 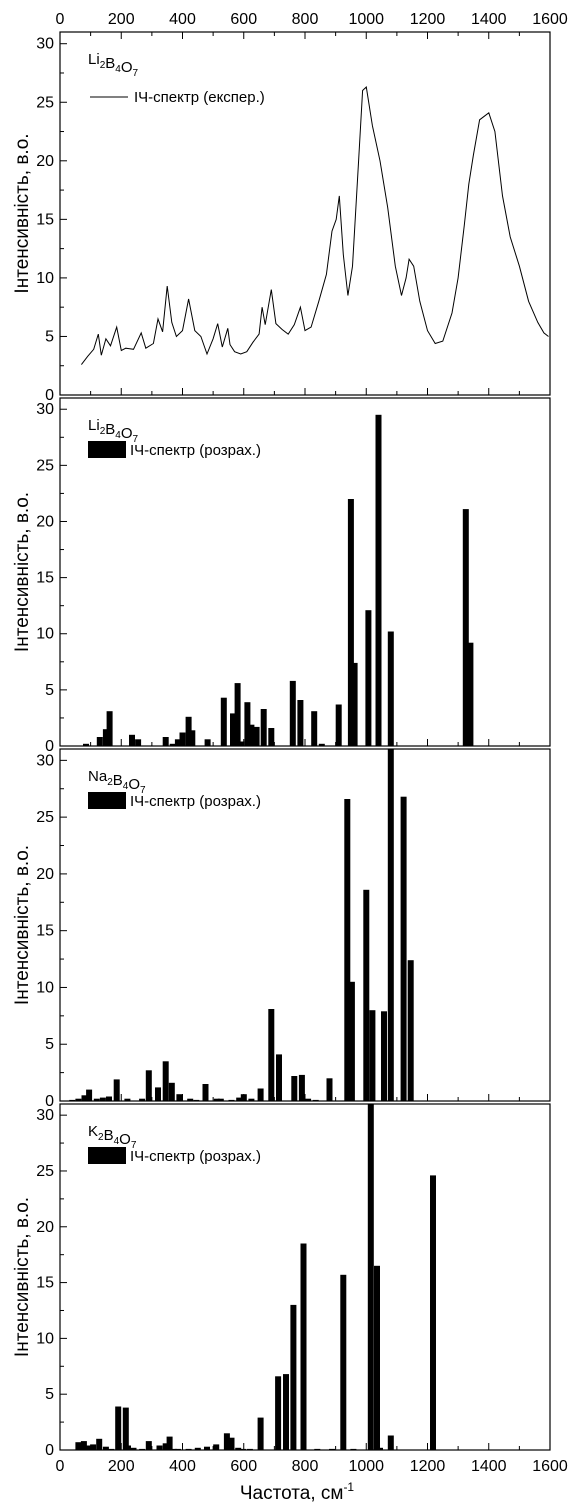 I want to click on x-tick-label: 200, so click(x=121, y=1466).